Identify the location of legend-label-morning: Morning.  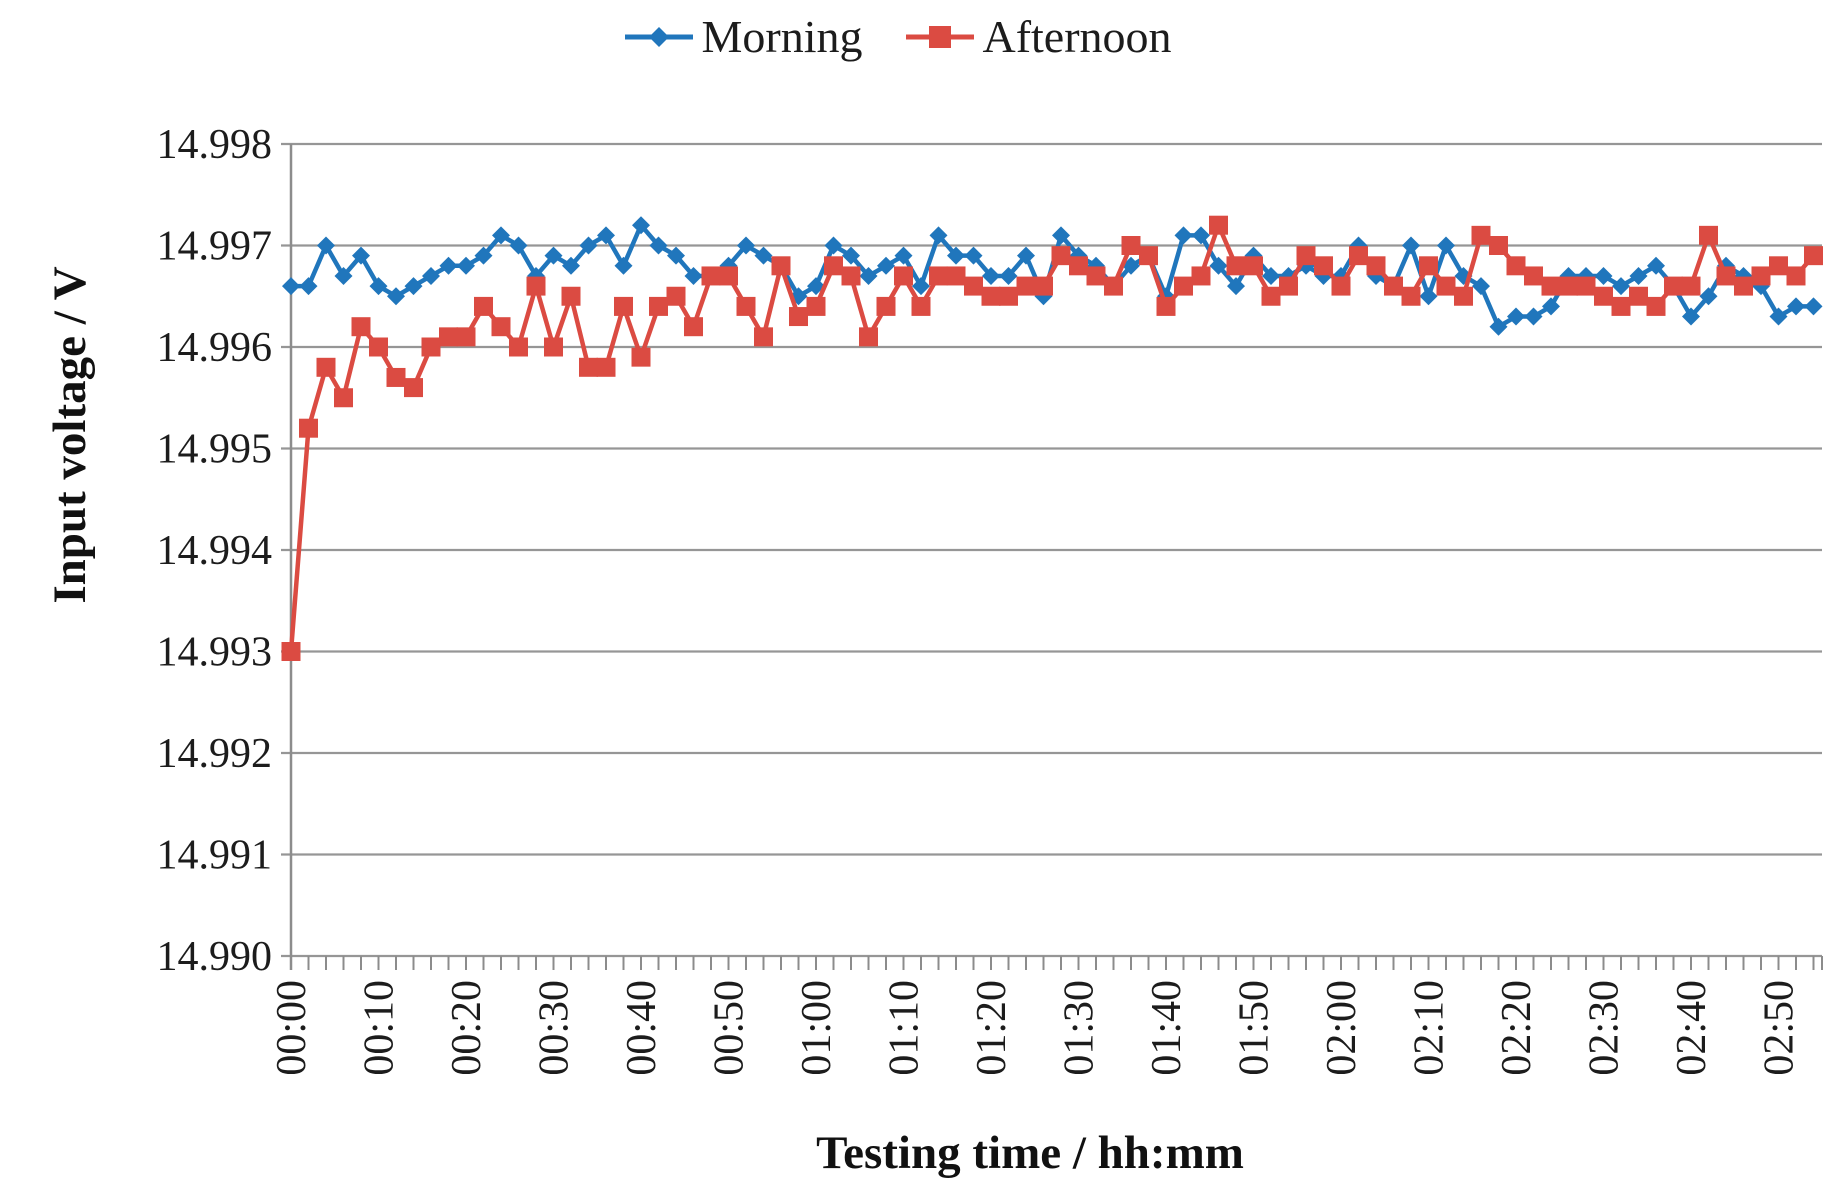
(782, 36).